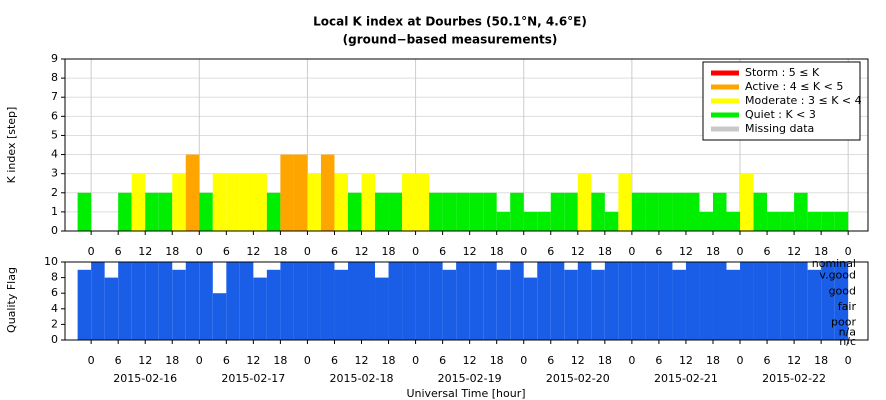  What do you see at coordinates (782, 72) in the screenshot?
I see `legend-label: Storm : 5 ≤ K` at bounding box center [782, 72].